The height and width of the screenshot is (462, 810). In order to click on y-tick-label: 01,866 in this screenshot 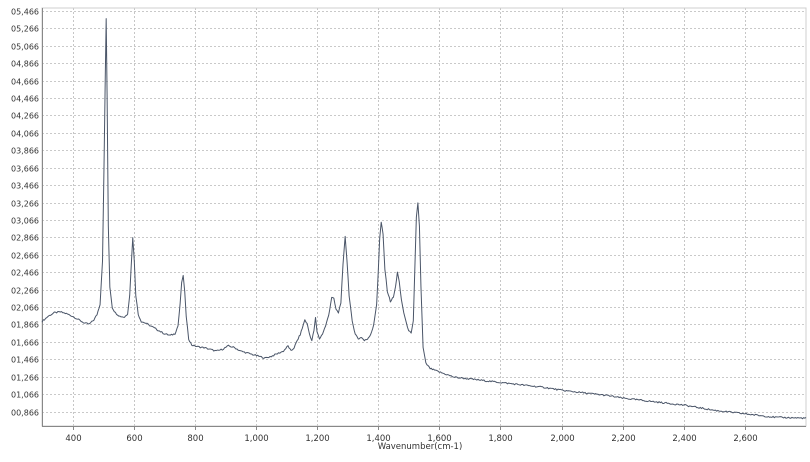, I will do `click(25, 325)`.